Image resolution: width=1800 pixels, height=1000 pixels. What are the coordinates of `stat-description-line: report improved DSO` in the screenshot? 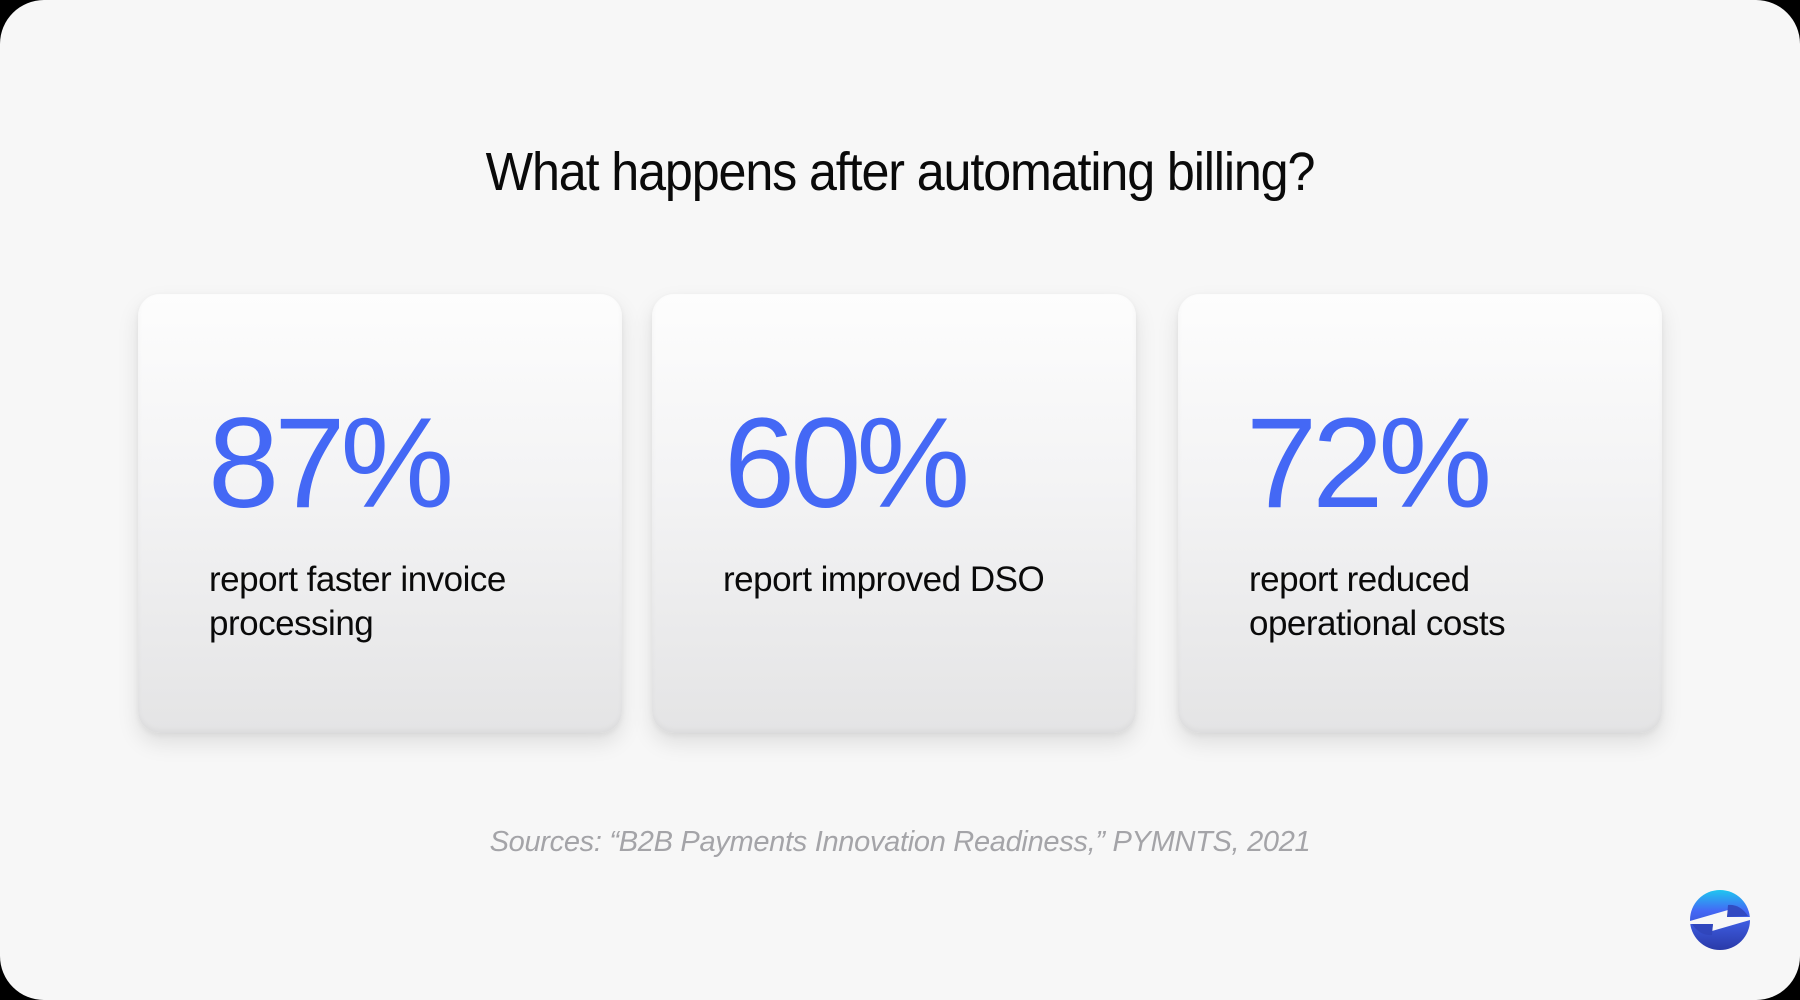 It's located at (884, 579).